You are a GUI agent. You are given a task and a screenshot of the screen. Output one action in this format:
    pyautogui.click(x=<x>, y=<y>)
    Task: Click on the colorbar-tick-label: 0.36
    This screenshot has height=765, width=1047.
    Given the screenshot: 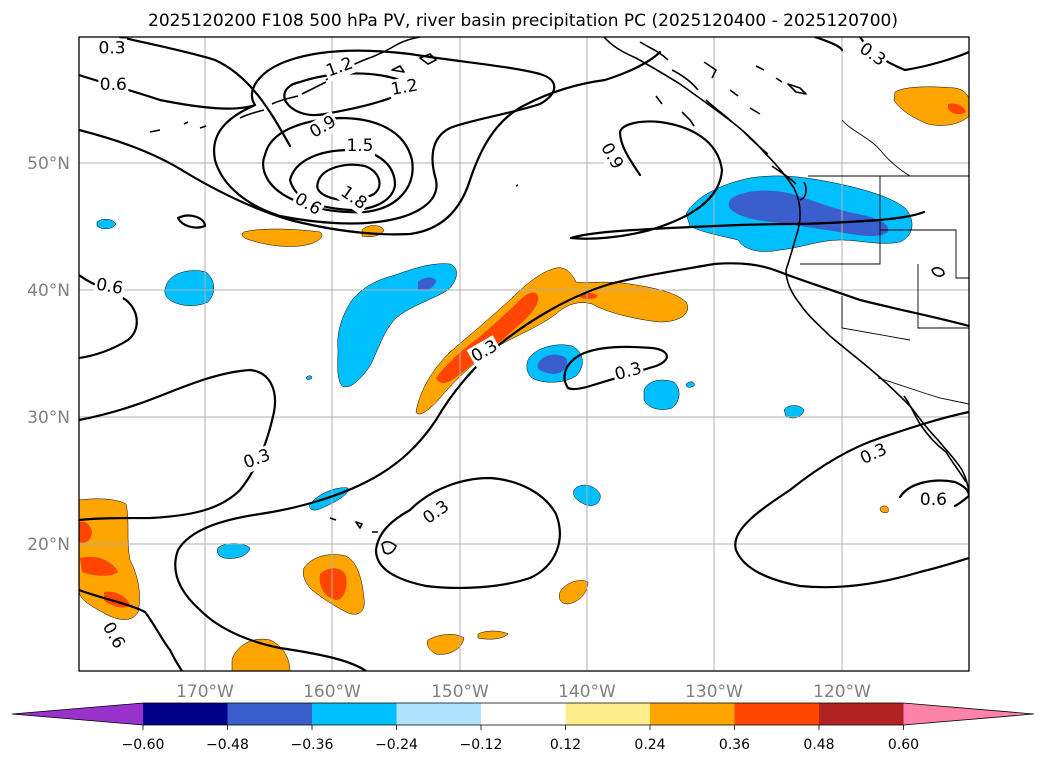 What is the action you would take?
    pyautogui.click(x=734, y=745)
    